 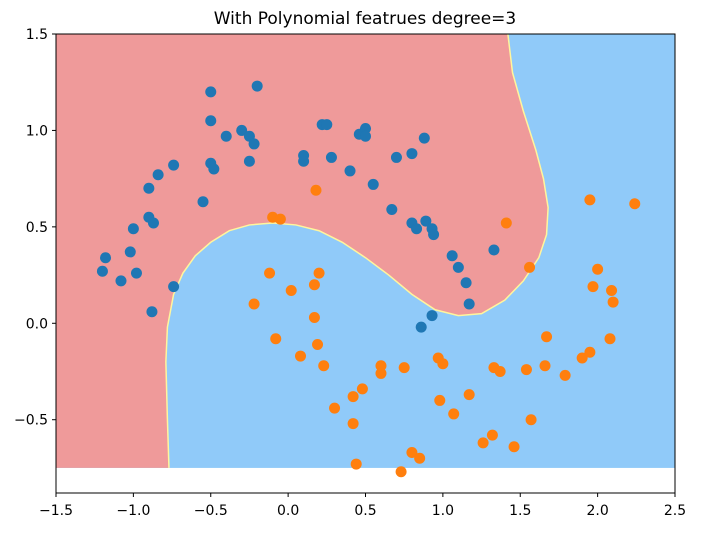 I want to click on x-tick-label: 1.0, so click(x=443, y=511).